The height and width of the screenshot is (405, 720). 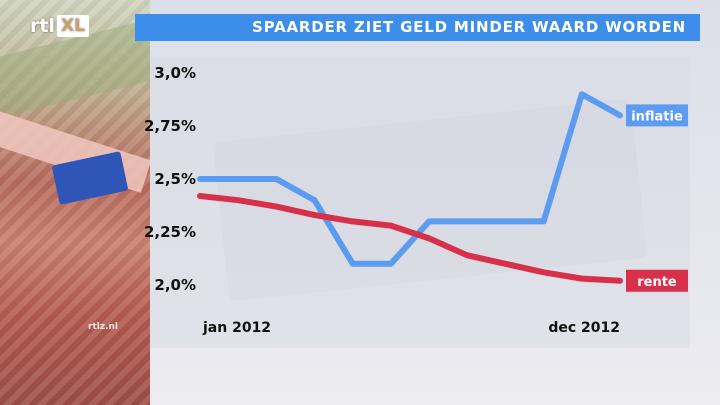 What do you see at coordinates (175, 285) in the screenshot?
I see `y-tick-label: 2,0%` at bounding box center [175, 285].